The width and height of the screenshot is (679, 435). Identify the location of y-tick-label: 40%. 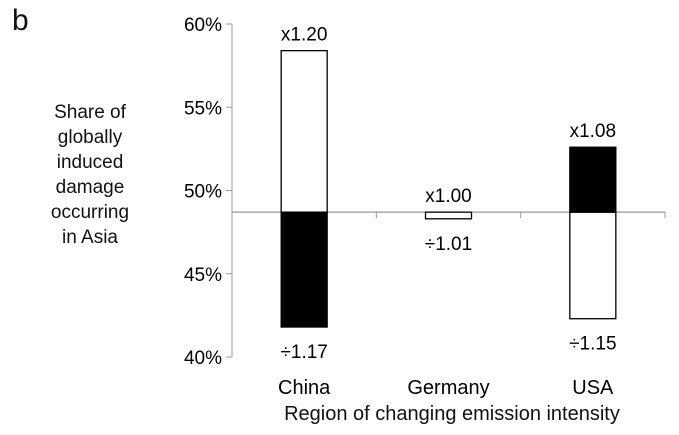
(203, 358).